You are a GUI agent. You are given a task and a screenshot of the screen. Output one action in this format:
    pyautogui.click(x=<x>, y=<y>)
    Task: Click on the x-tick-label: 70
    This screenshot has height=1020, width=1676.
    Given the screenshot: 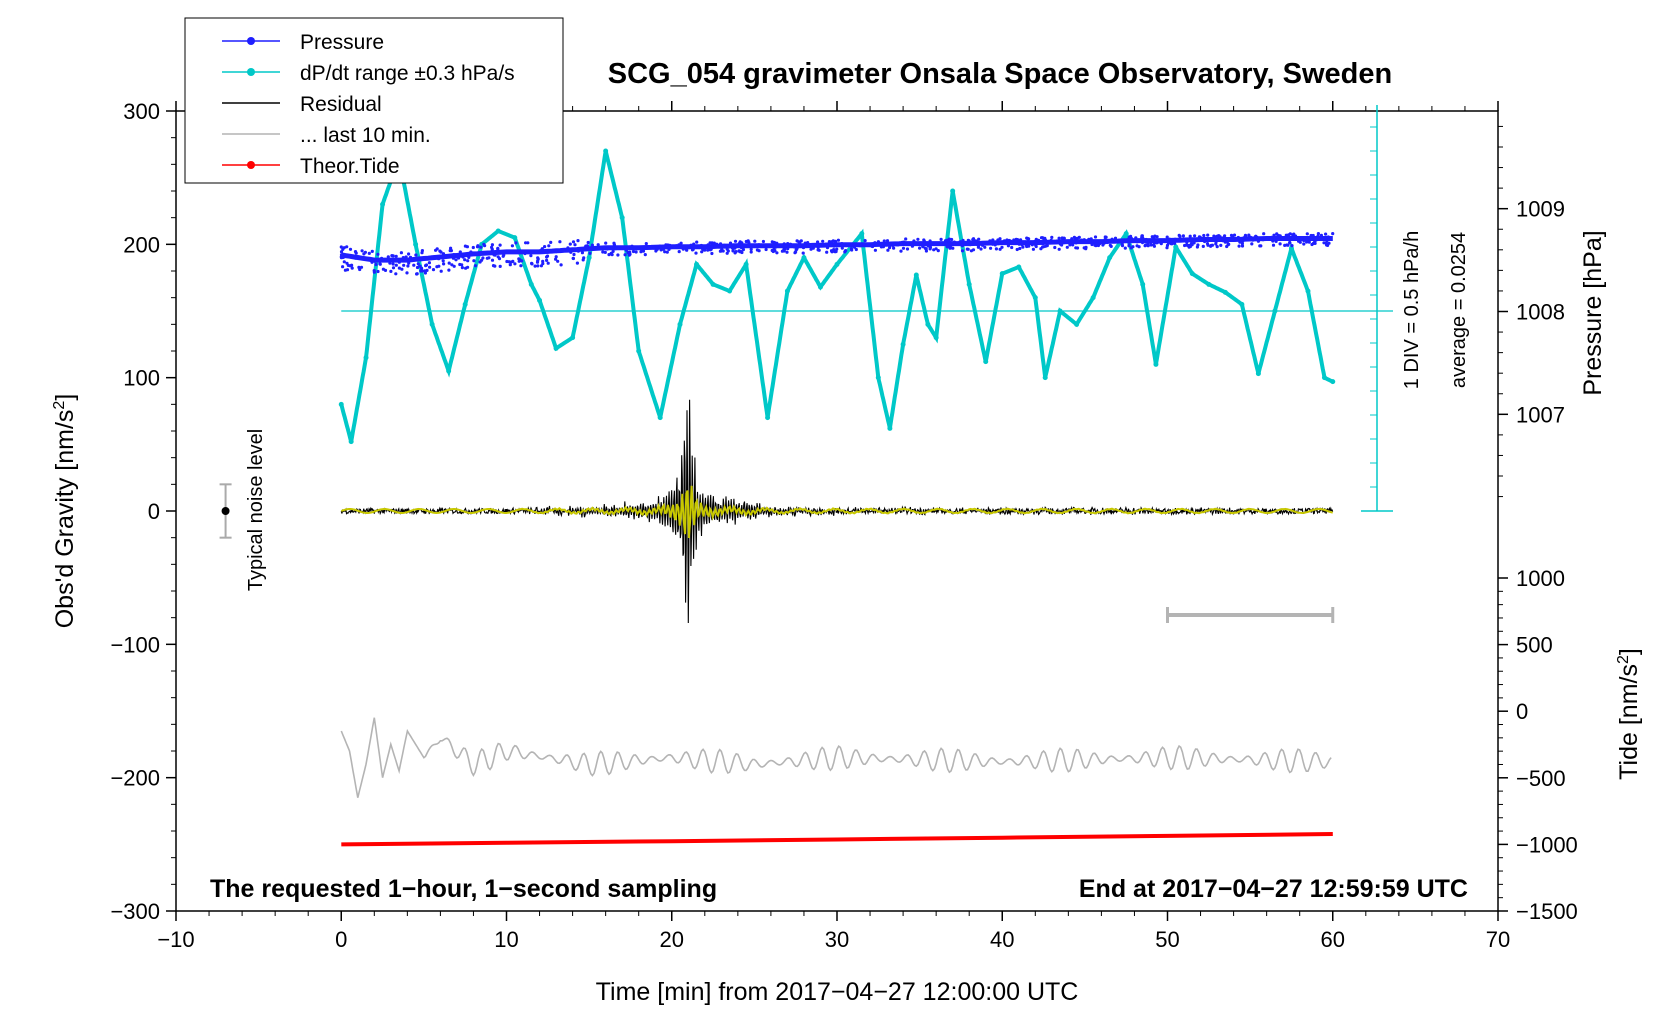 What is the action you would take?
    pyautogui.click(x=1498, y=939)
    